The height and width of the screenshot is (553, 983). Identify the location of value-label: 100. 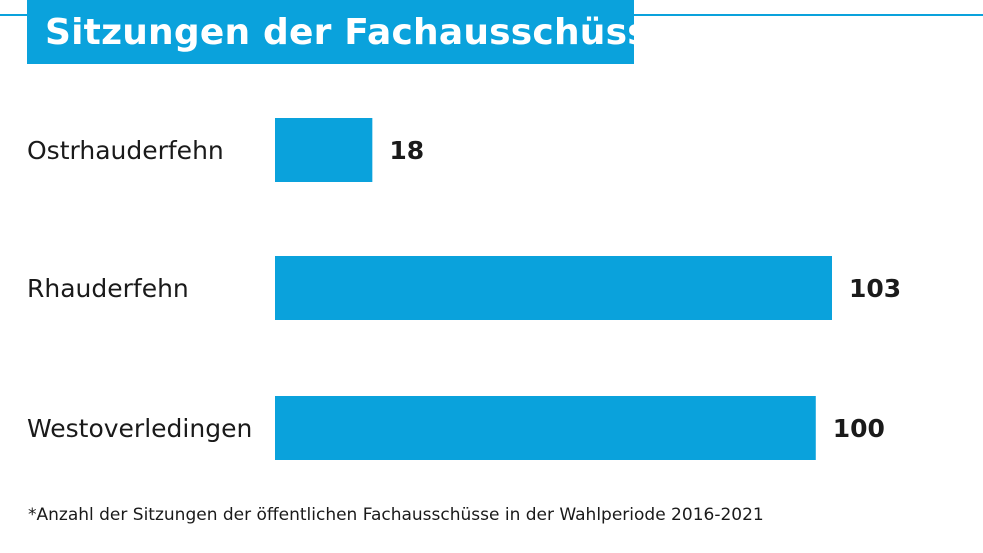
(859, 428).